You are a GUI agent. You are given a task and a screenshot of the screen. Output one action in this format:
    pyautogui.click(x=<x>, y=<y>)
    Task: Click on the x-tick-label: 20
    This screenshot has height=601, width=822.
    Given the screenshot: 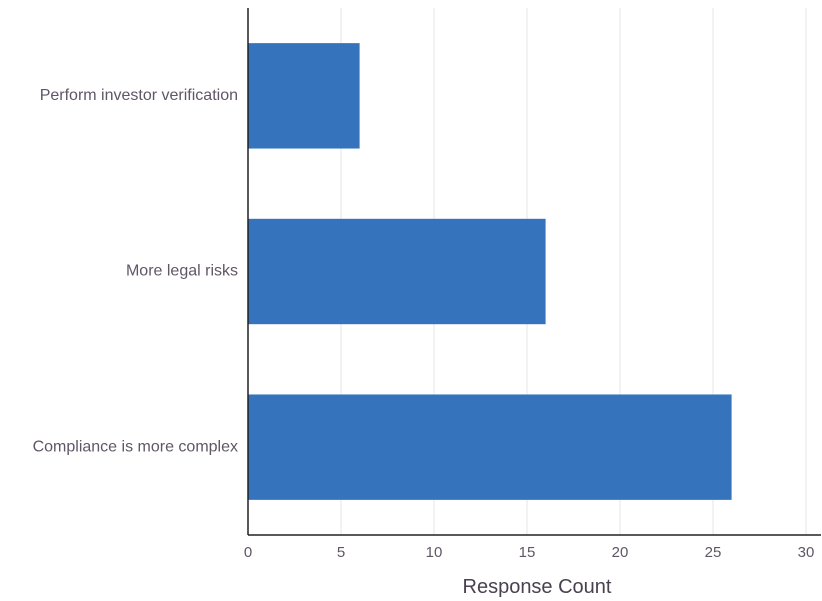 What is the action you would take?
    pyautogui.click(x=620, y=552)
    